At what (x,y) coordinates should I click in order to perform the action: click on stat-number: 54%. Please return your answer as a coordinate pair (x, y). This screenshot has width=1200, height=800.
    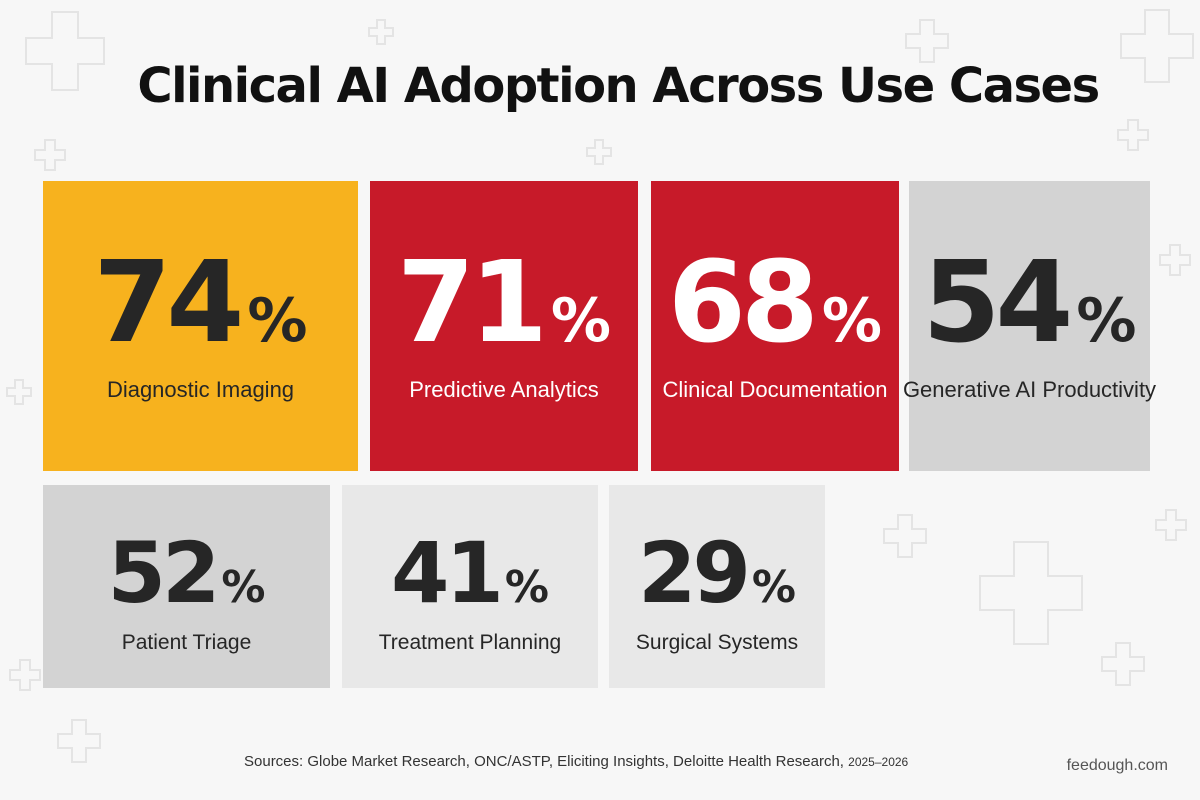
    Looking at the image, I should click on (1030, 303).